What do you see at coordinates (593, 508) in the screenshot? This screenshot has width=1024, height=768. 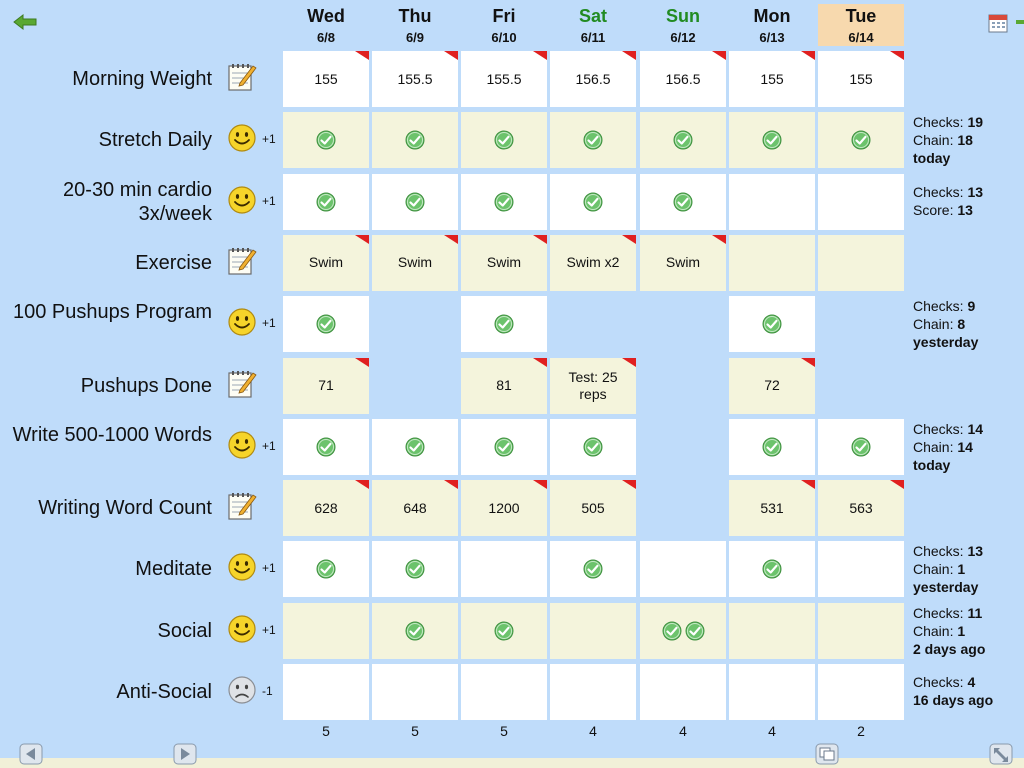 I see `habit-cell: 505` at bounding box center [593, 508].